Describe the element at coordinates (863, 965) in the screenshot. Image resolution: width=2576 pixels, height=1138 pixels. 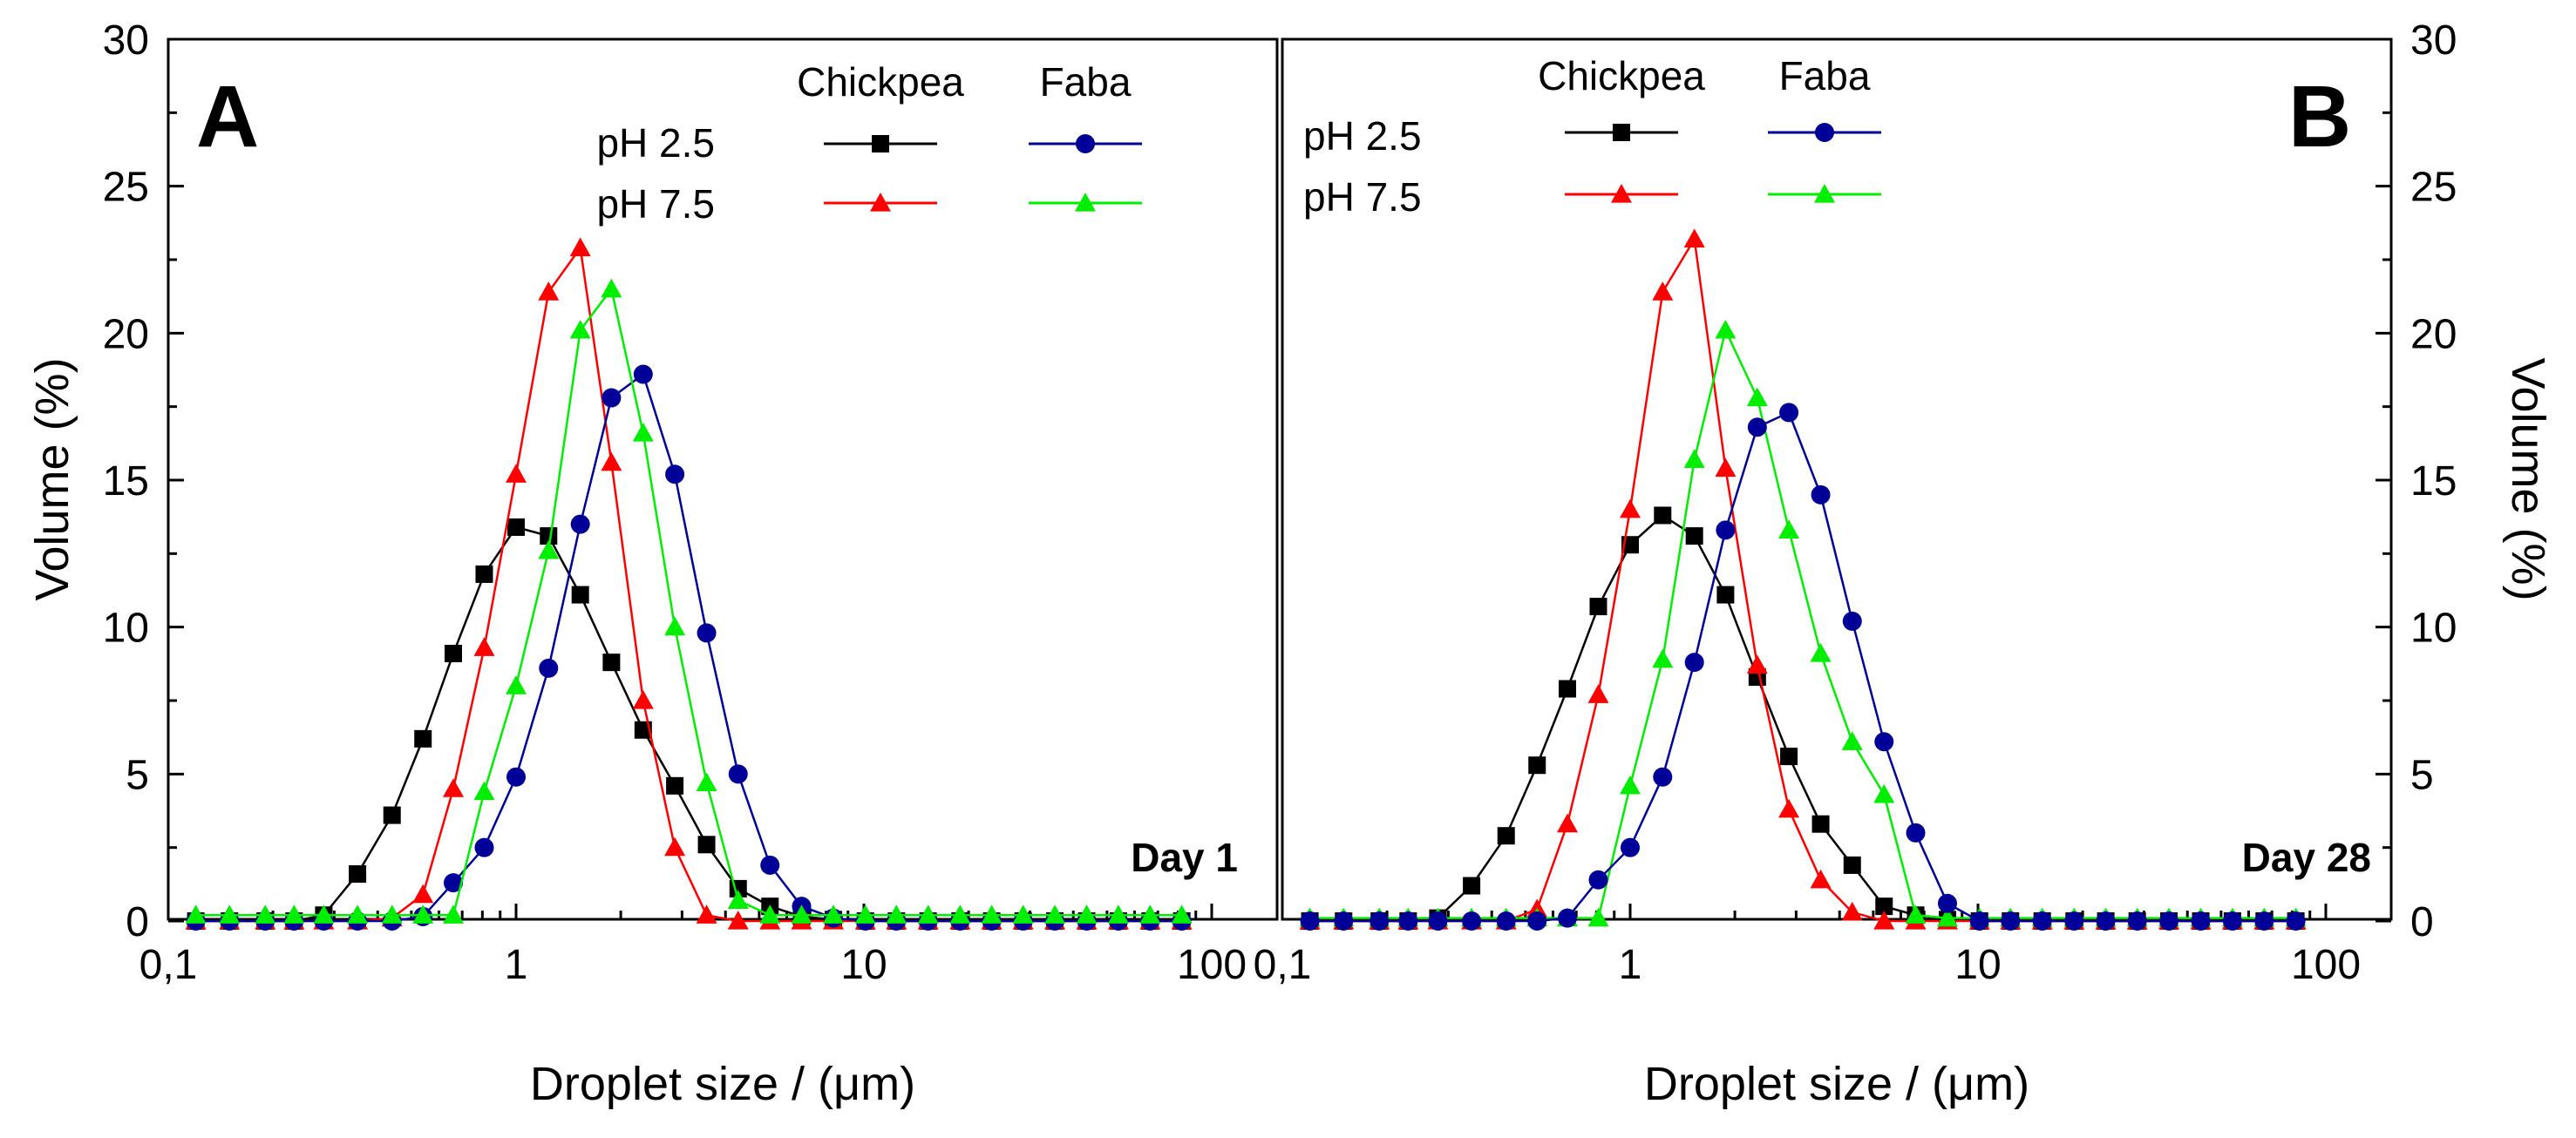
I see `x-tick-label: 10` at that location.